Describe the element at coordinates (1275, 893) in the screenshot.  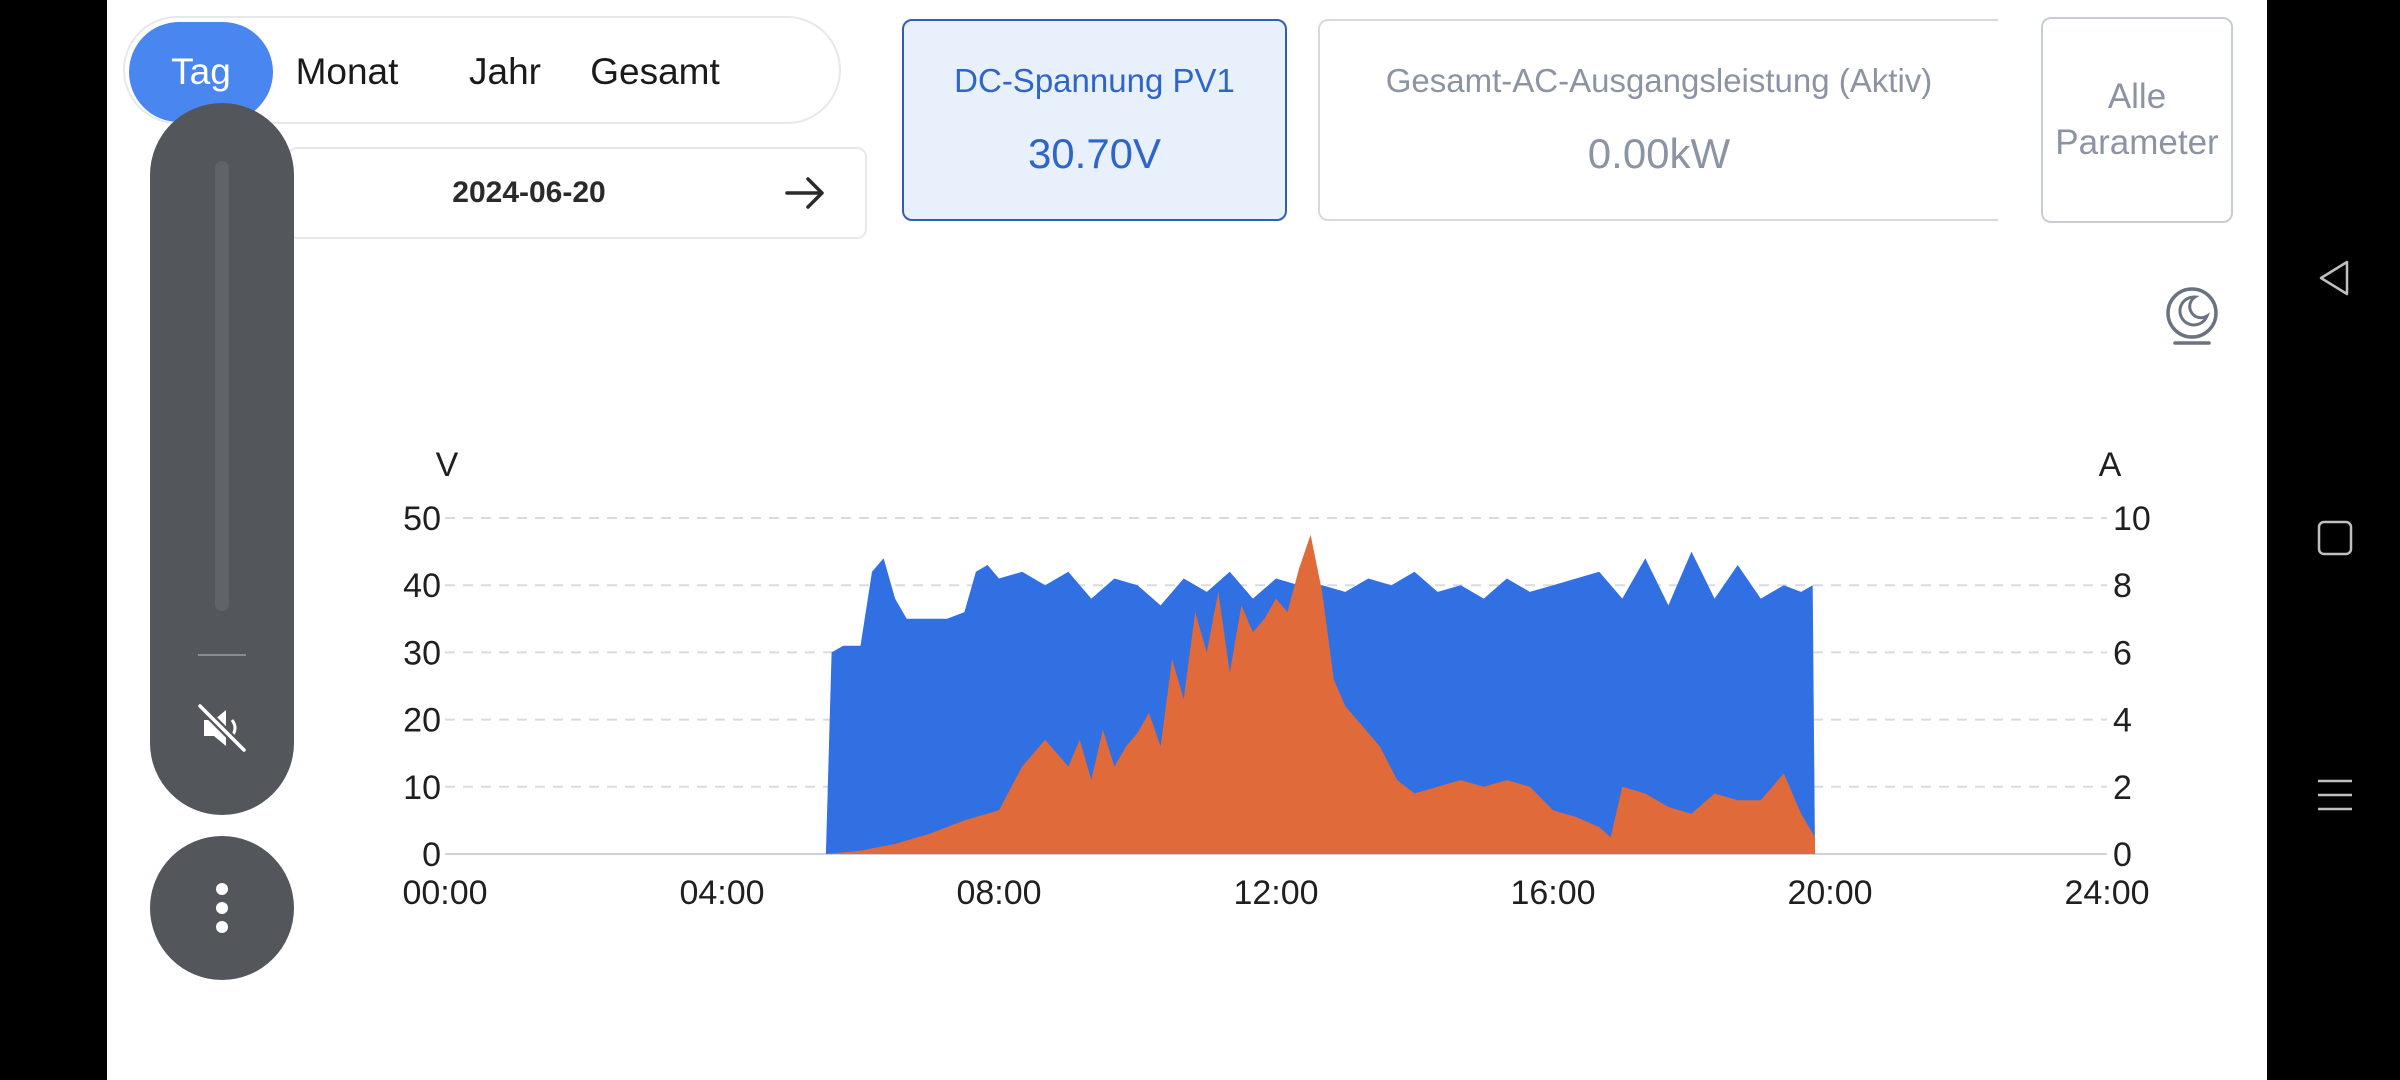
I see `x-tick: 12:00` at that location.